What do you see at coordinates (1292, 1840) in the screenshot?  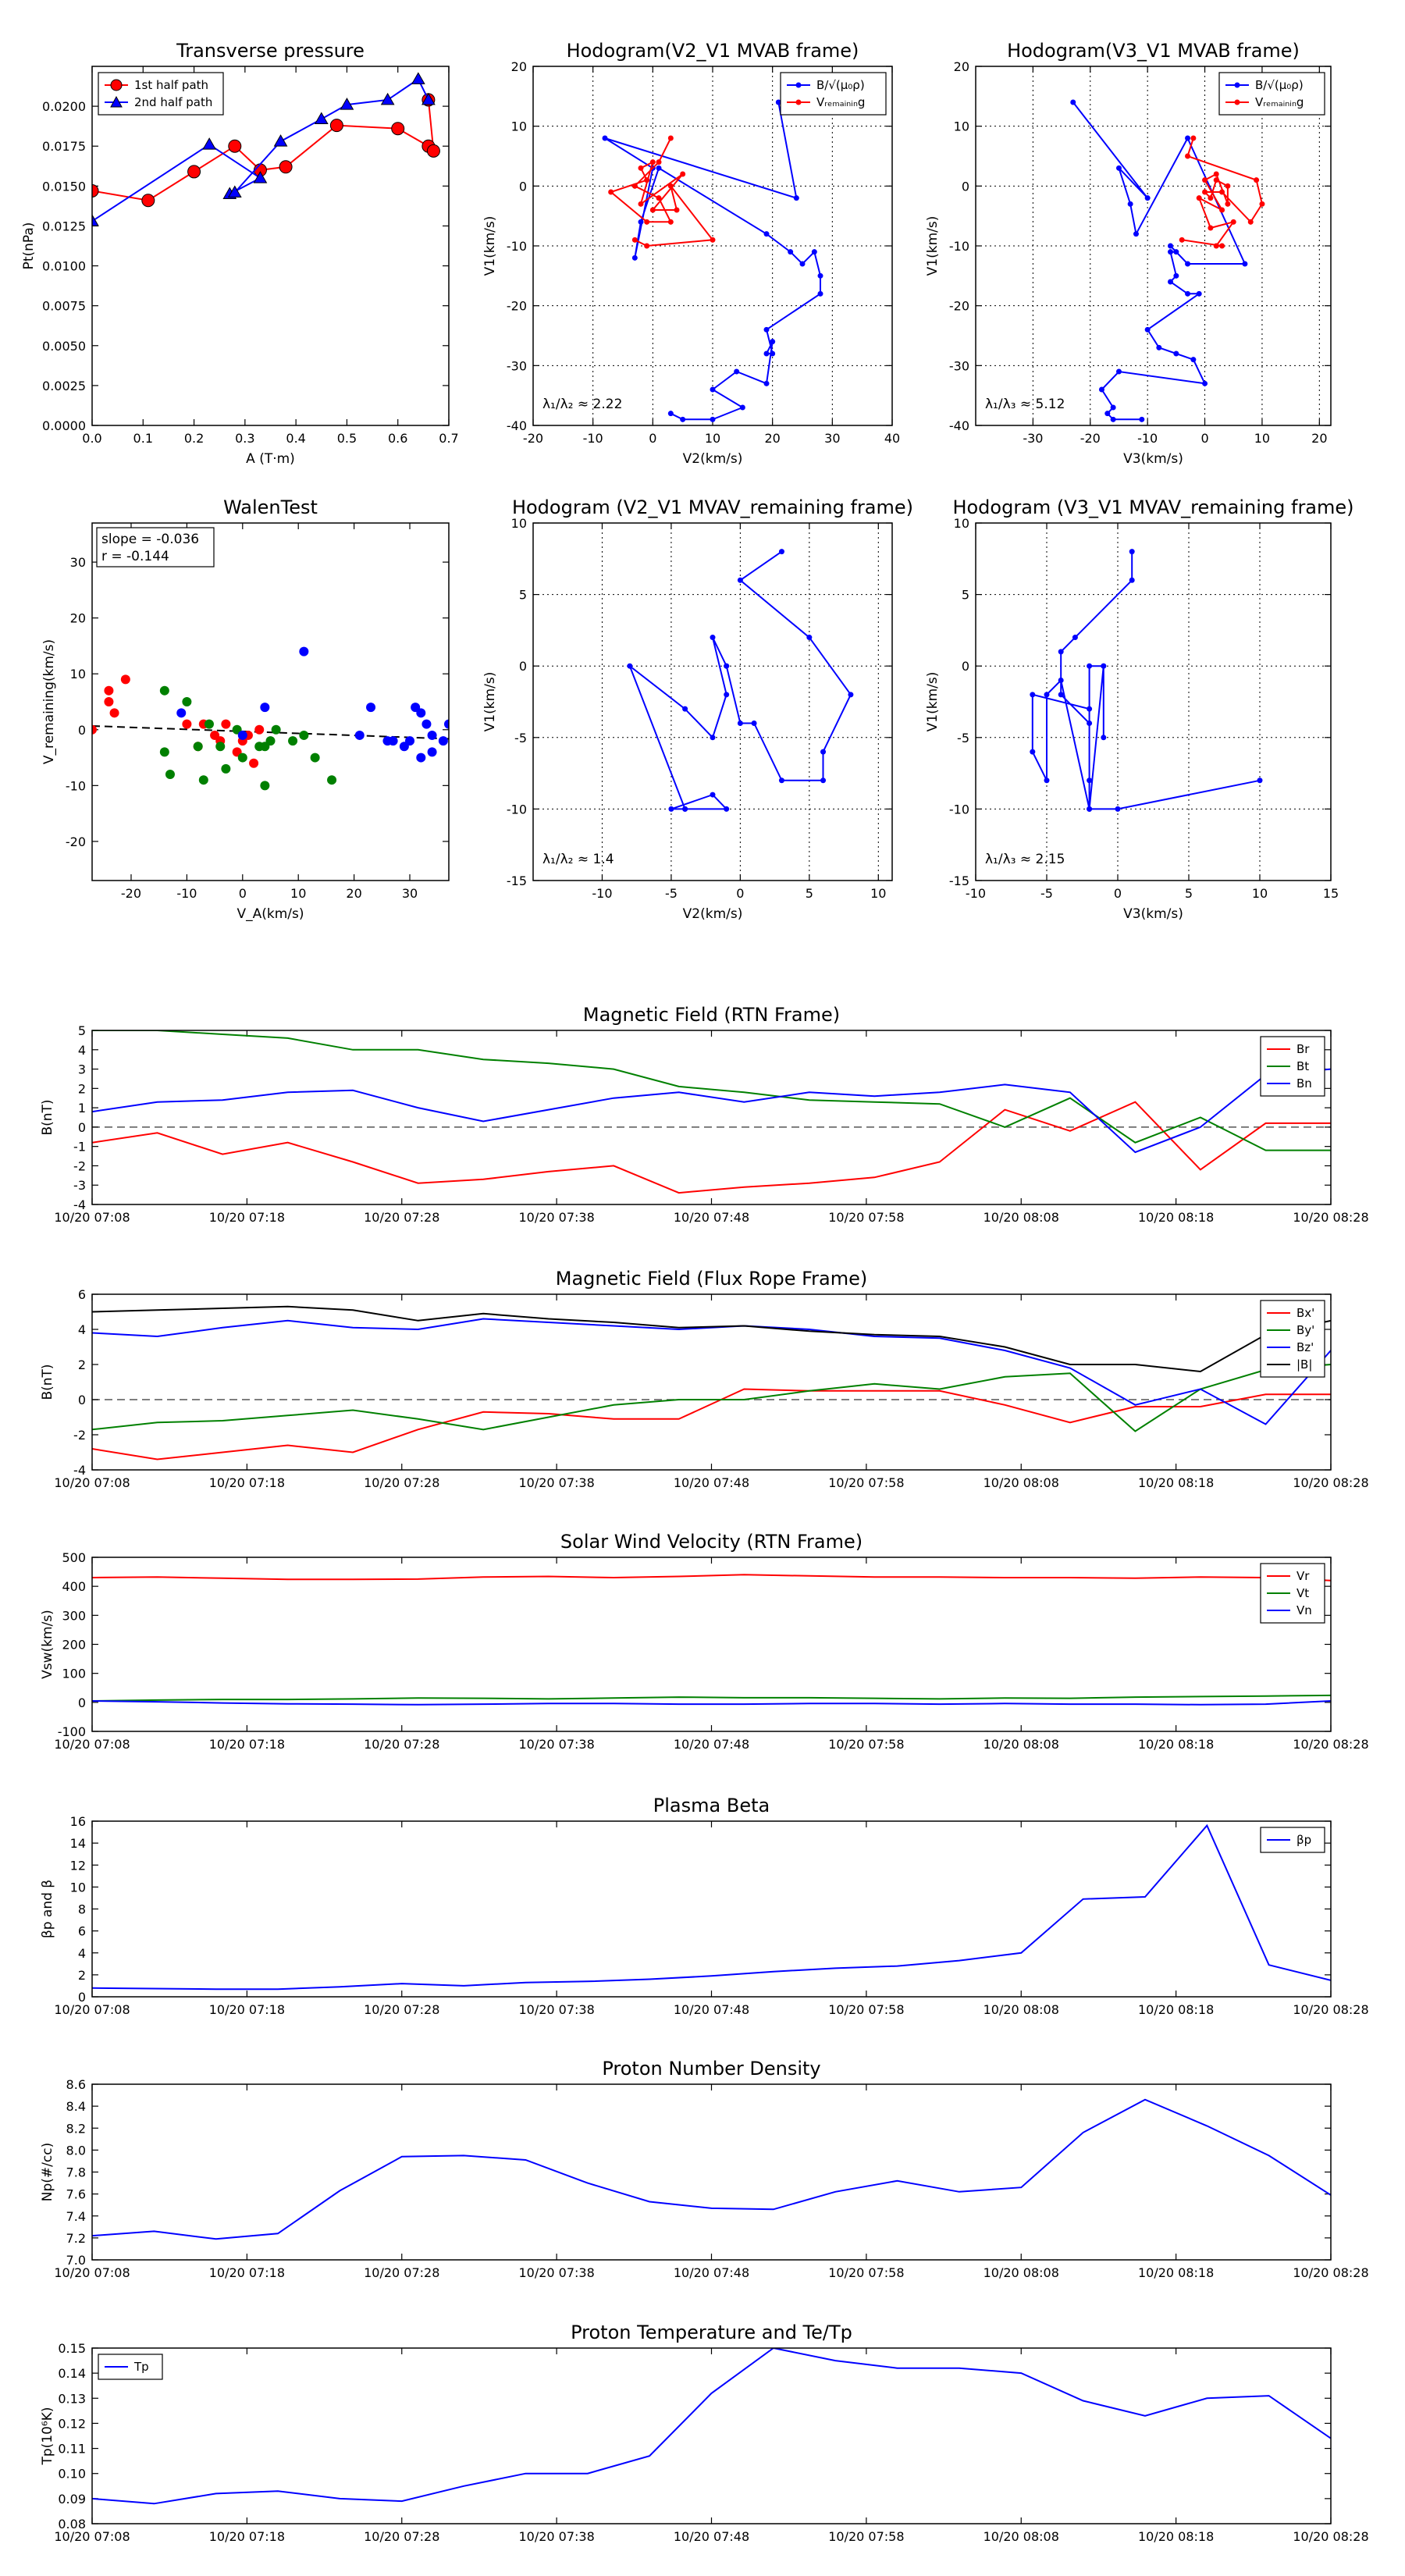 I see `legend: βp` at bounding box center [1292, 1840].